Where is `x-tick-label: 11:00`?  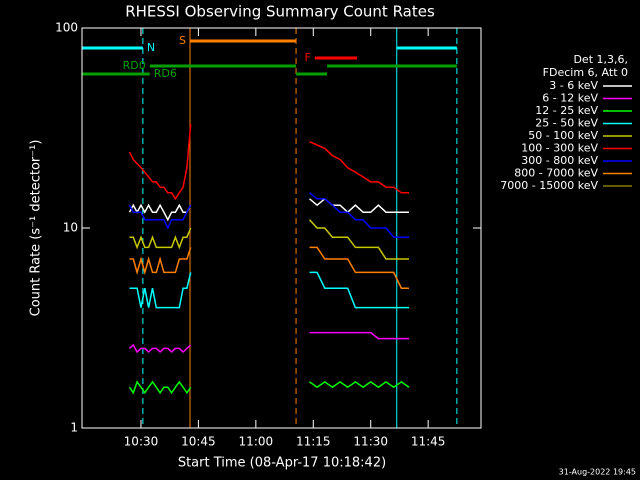 x-tick-label: 11:00 is located at coordinates (256, 442).